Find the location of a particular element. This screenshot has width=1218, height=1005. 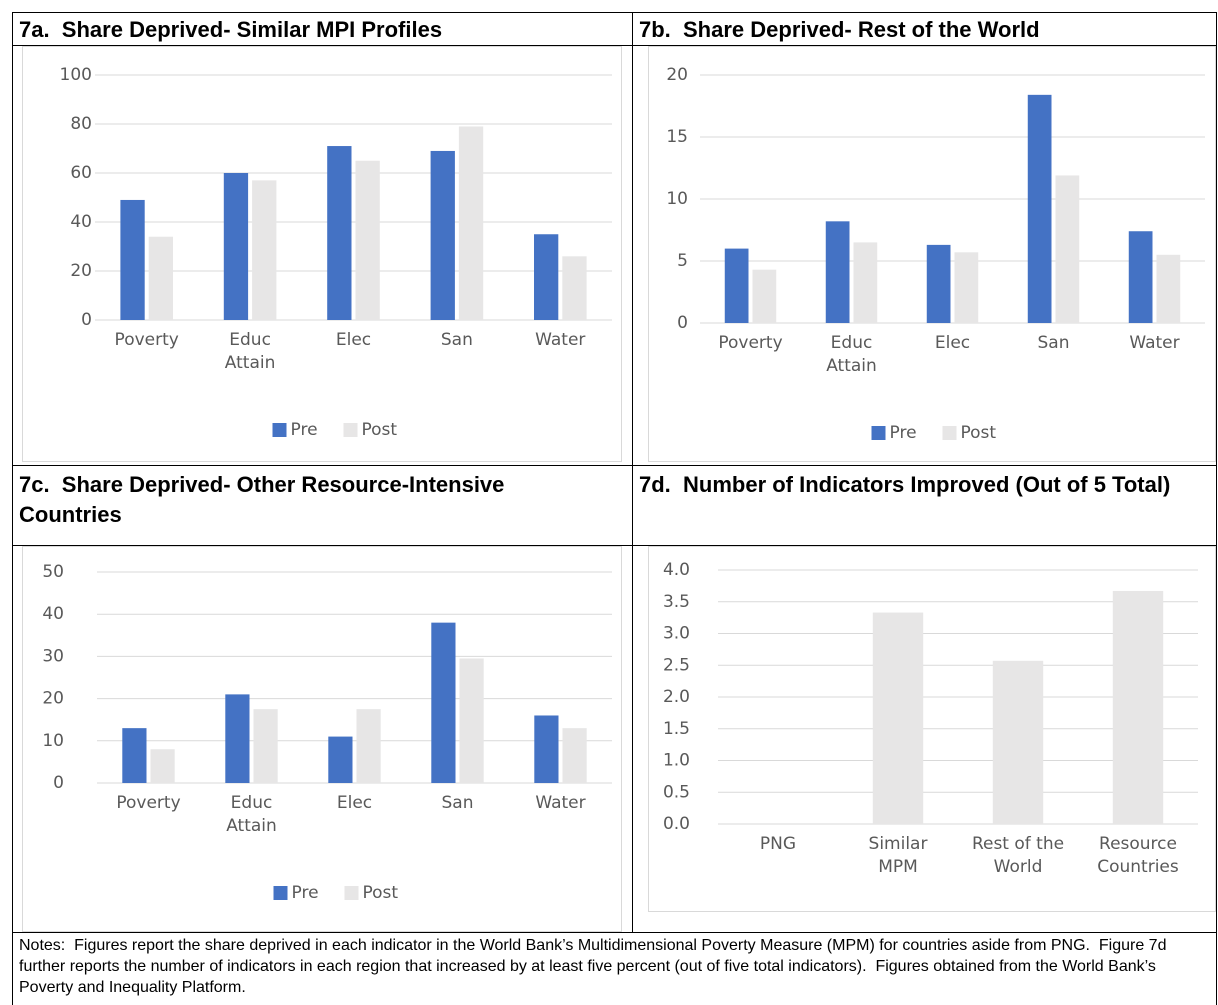

y-tick-label: 3.0 is located at coordinates (676, 634).